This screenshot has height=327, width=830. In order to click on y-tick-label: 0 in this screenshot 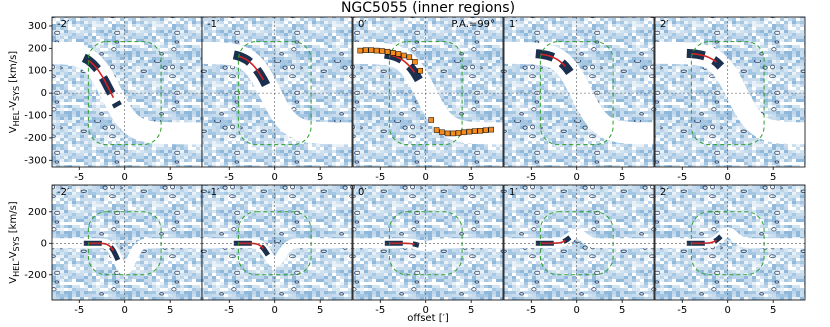, I will do `click(44, 93)`.